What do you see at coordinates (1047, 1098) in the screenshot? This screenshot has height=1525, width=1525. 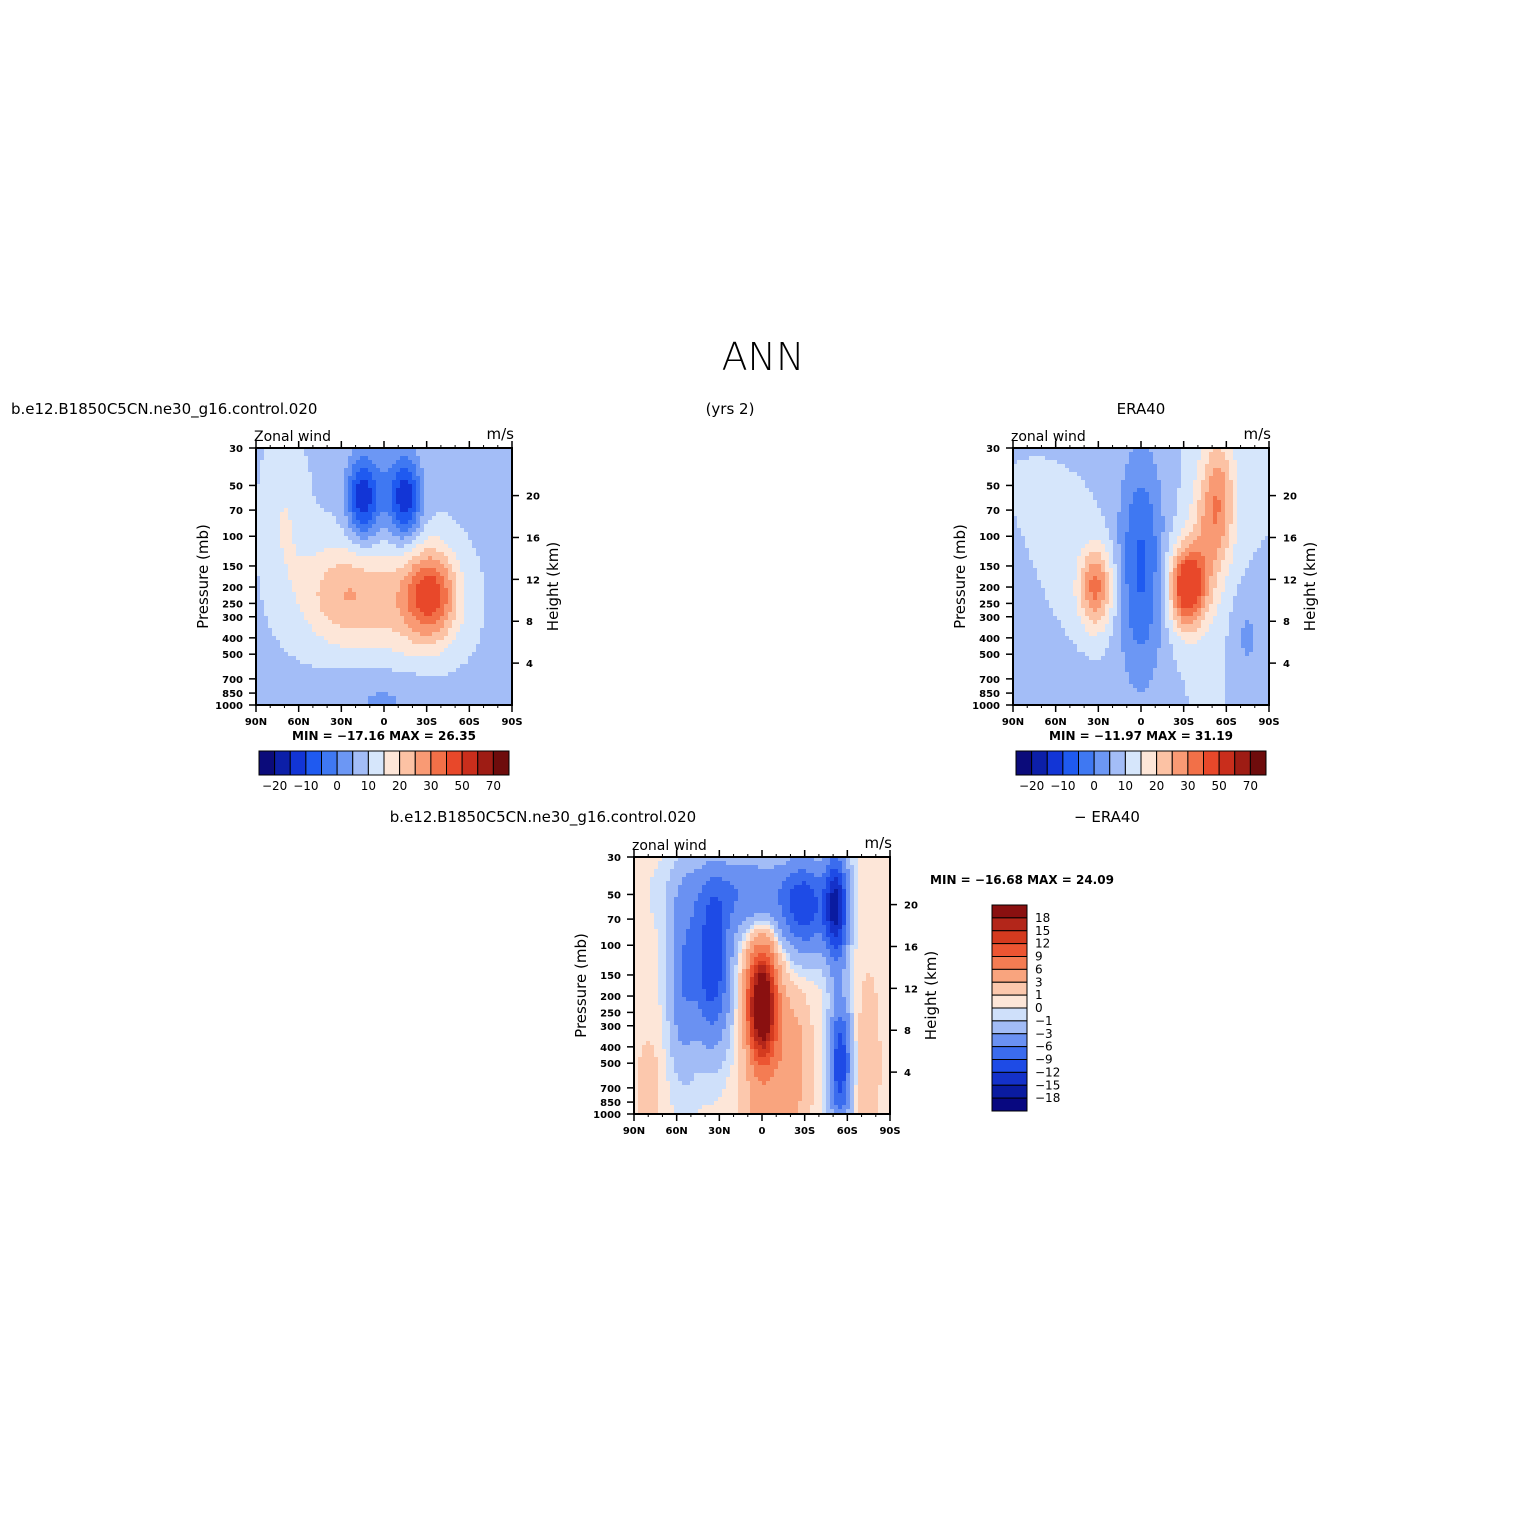 I see `colorbar-label: −18` at bounding box center [1047, 1098].